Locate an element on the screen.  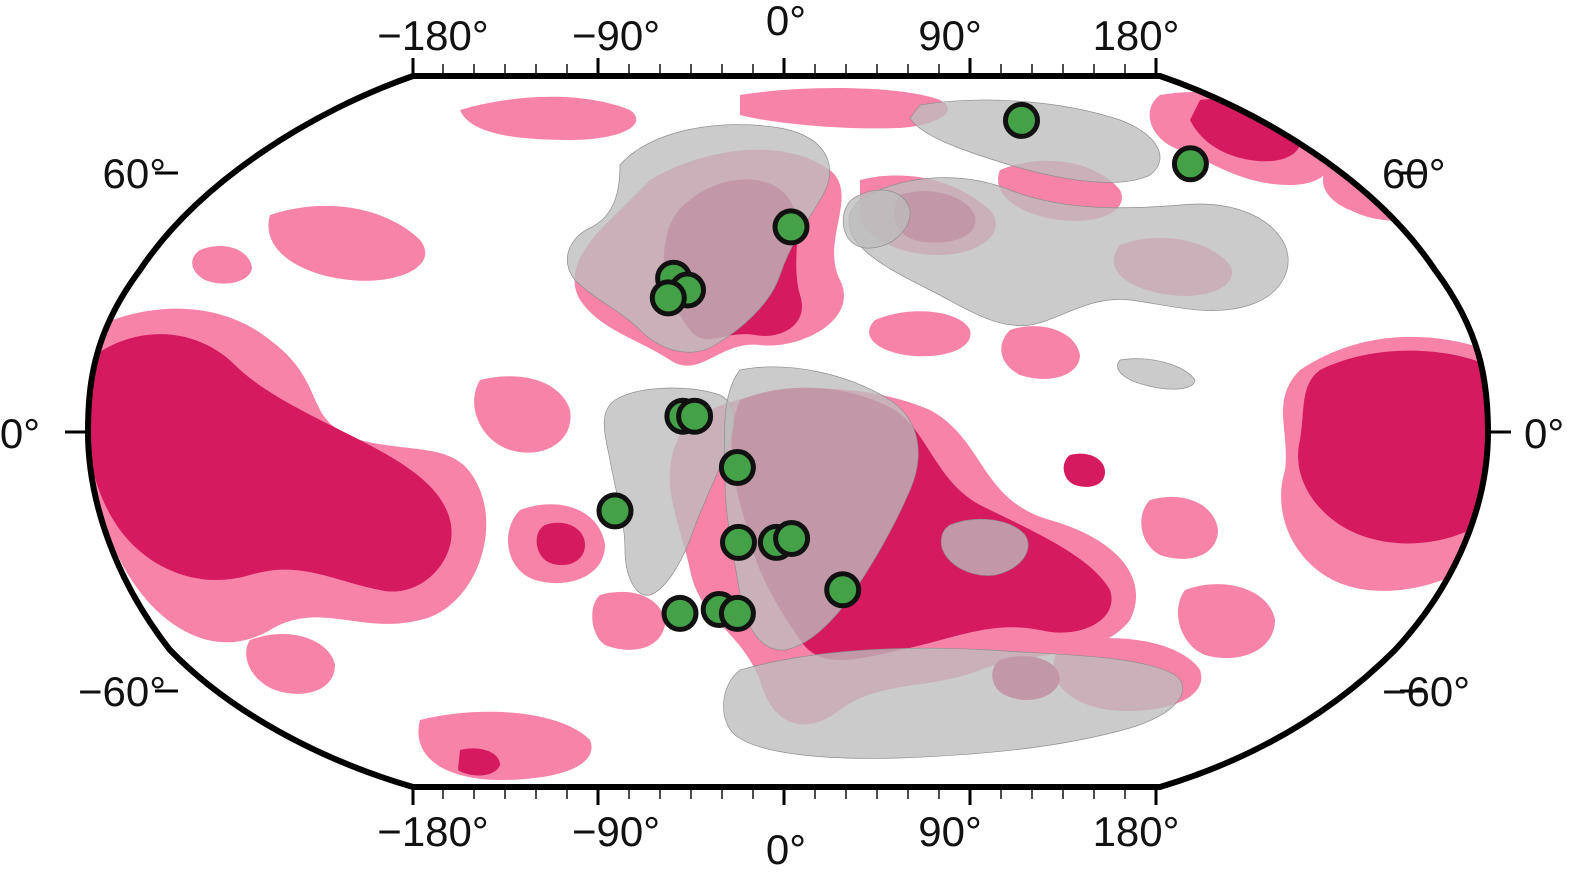
antarctica-continent is located at coordinates (953, 703).